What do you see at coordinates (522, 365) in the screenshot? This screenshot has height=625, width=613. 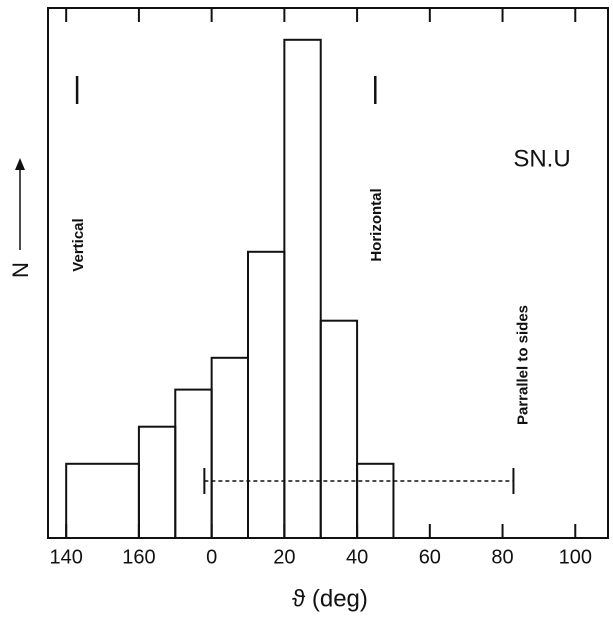 I see `range-label: Parrallel to sides` at bounding box center [522, 365].